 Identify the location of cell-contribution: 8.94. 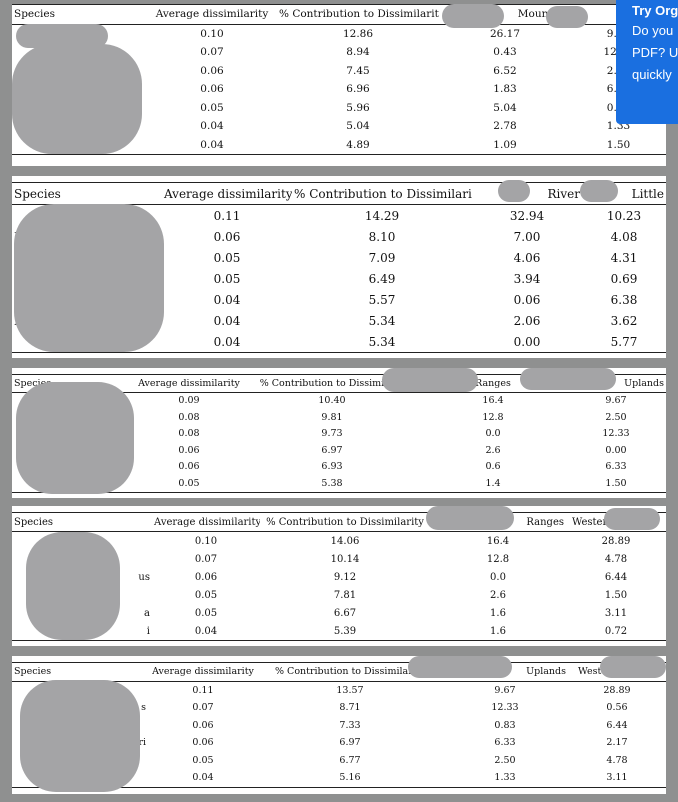
(358, 52).